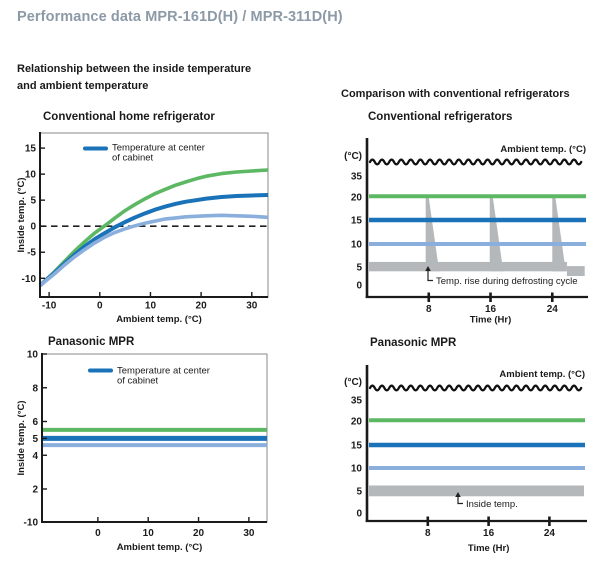  I want to click on y-tick-label: 2, so click(35, 490).